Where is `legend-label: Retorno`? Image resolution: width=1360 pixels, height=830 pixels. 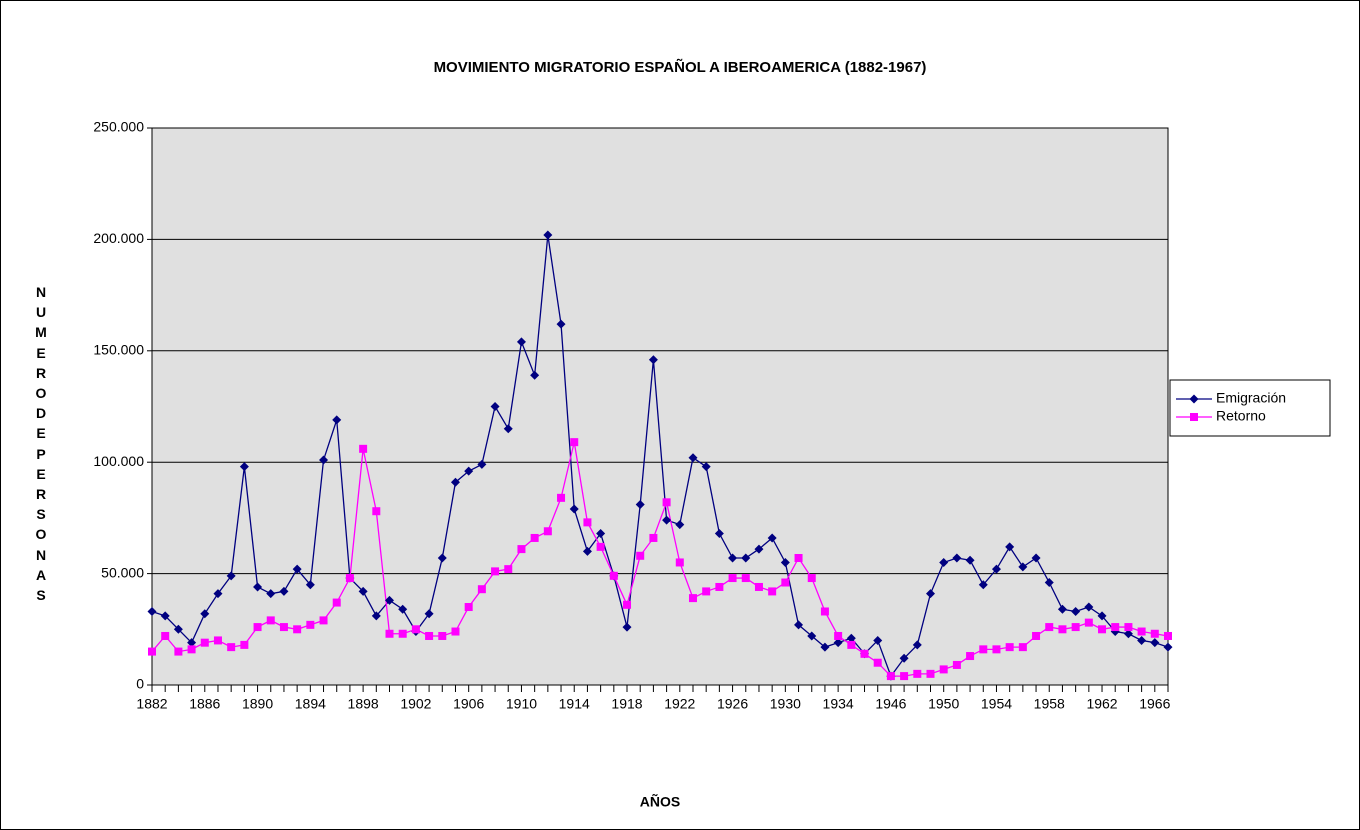 legend-label: Retorno is located at coordinates (1241, 416).